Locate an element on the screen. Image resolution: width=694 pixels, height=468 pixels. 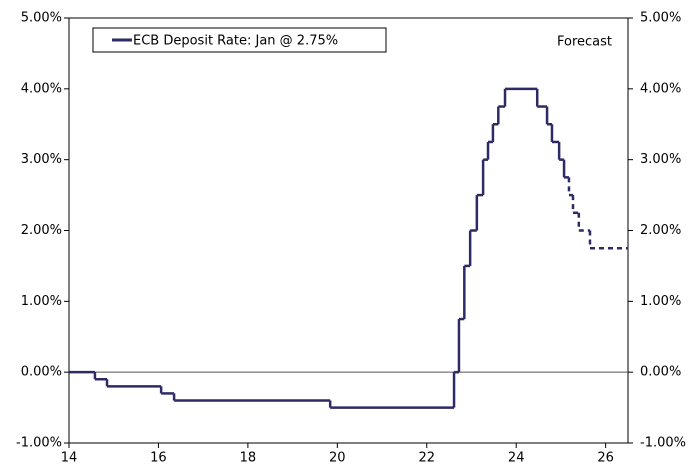
y2-tick-label: 4.00% is located at coordinates (660, 88).